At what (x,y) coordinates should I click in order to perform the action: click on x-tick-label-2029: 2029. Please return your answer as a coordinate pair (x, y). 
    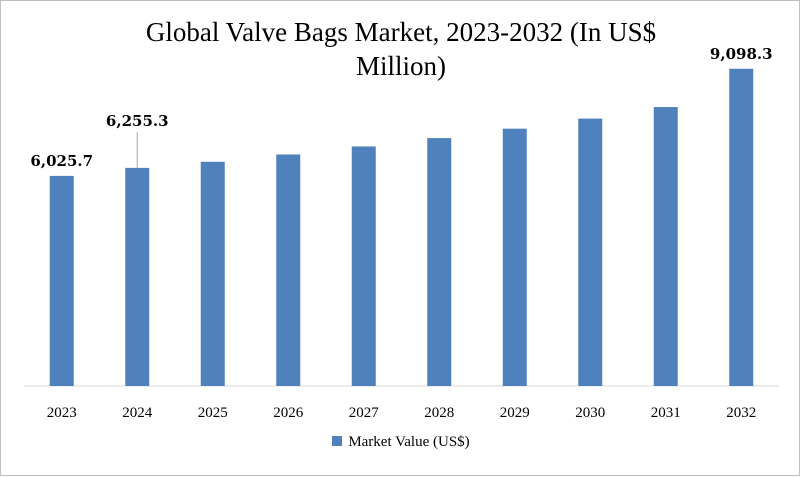
    Looking at the image, I should click on (515, 413).